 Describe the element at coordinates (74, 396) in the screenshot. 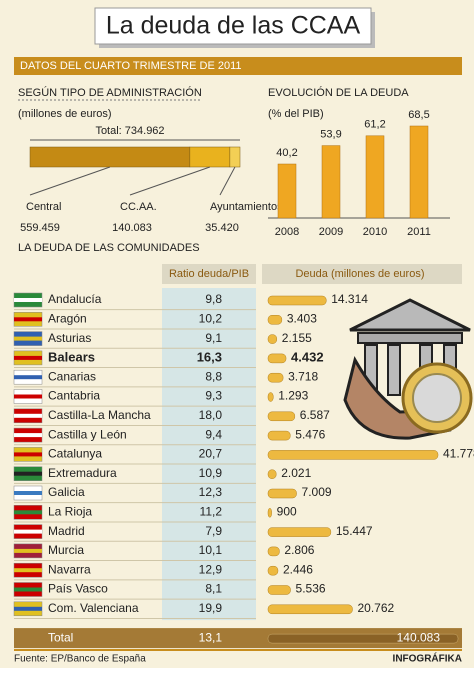

I see `region-name: Cantabria` at that location.